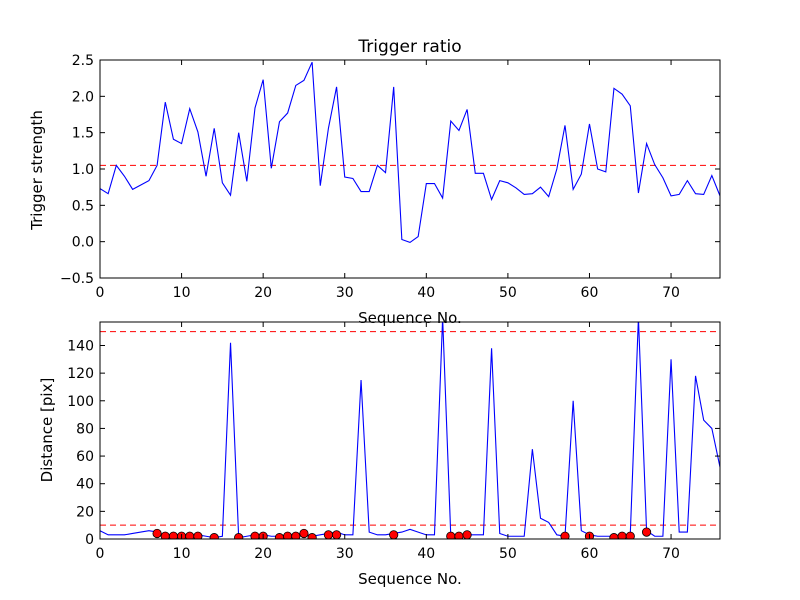 The height and width of the screenshot is (600, 800). Describe the element at coordinates (83, 61) in the screenshot. I see `y-tick-label: 2.5` at that location.